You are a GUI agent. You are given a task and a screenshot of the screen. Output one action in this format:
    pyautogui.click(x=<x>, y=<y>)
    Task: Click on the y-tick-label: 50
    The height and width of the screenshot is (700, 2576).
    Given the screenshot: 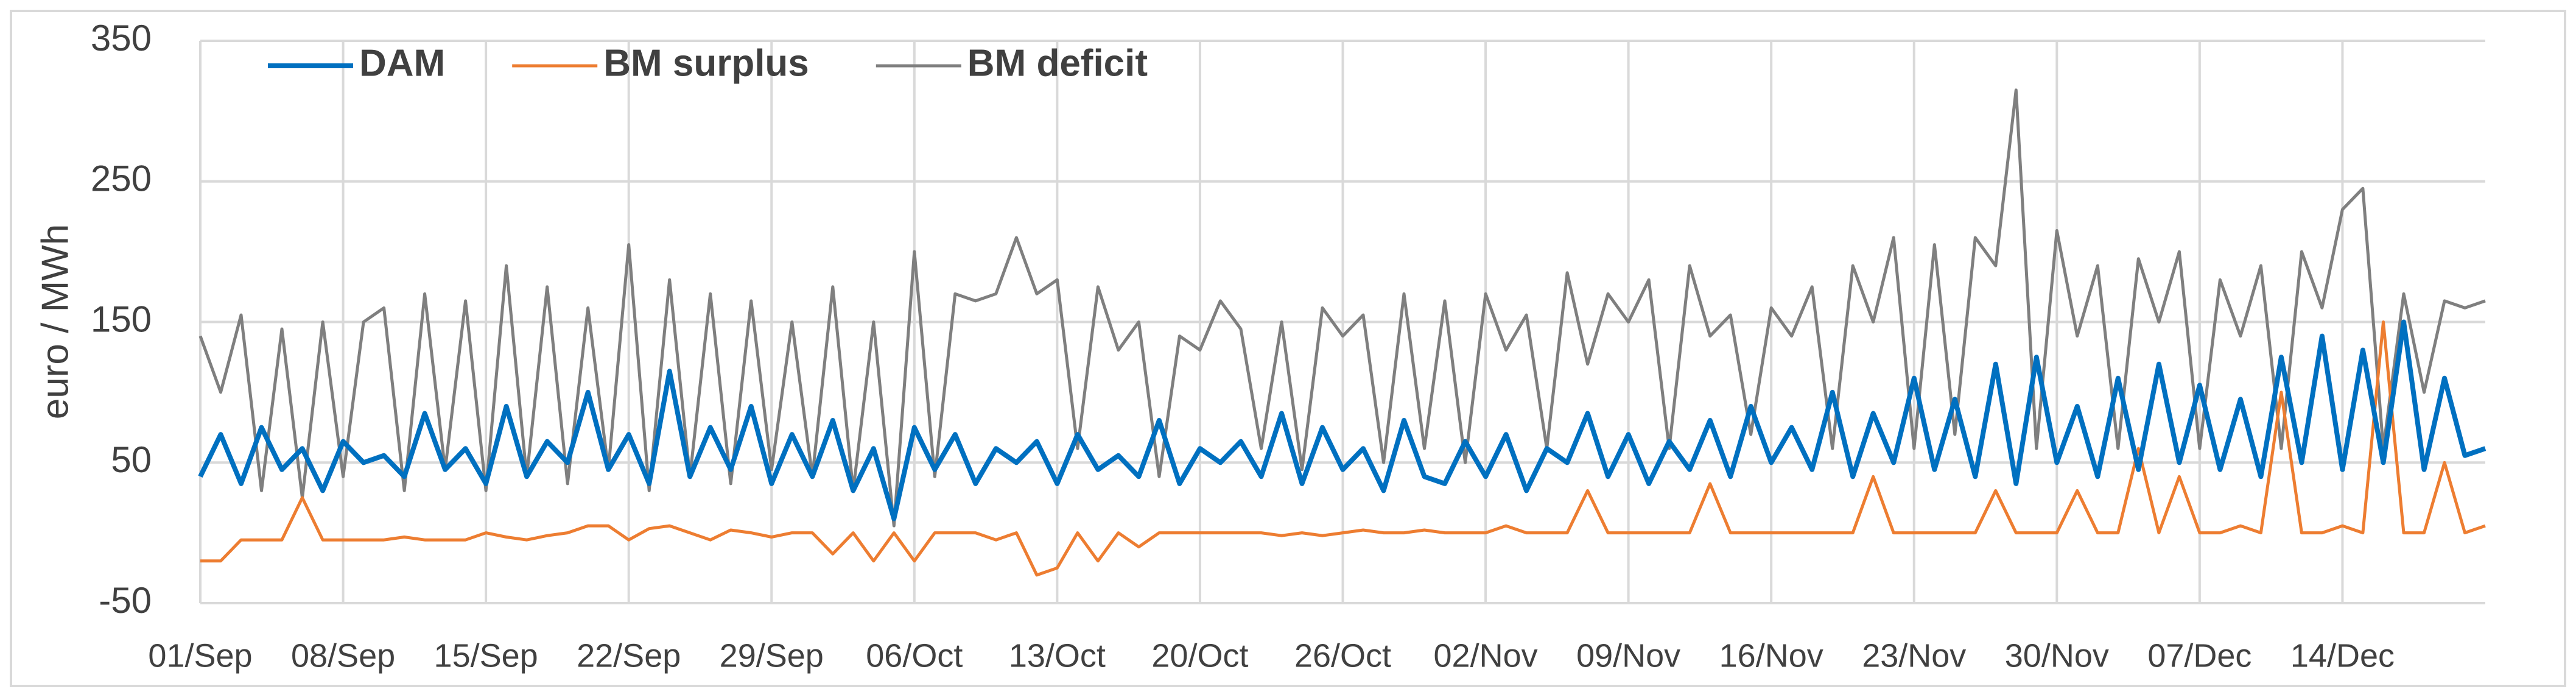 What is the action you would take?
    pyautogui.click(x=131, y=460)
    